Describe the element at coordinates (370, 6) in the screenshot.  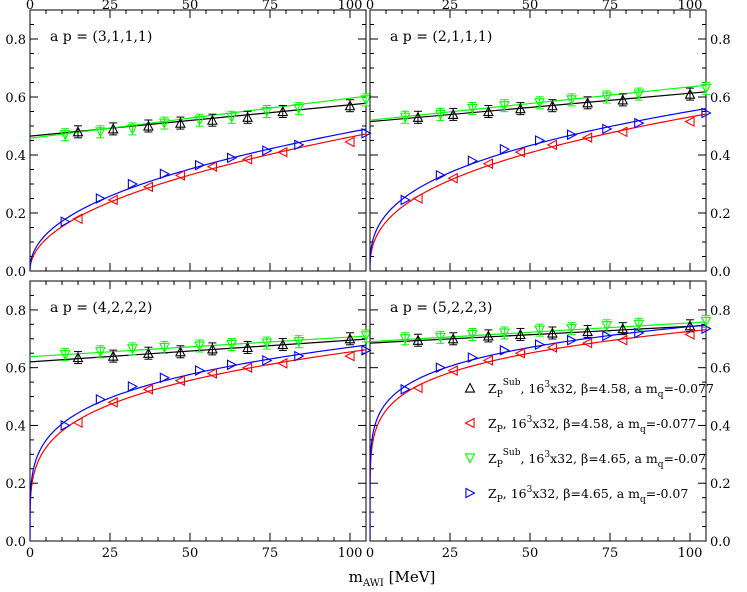
I see `x-tick-label-top: 0` at that location.